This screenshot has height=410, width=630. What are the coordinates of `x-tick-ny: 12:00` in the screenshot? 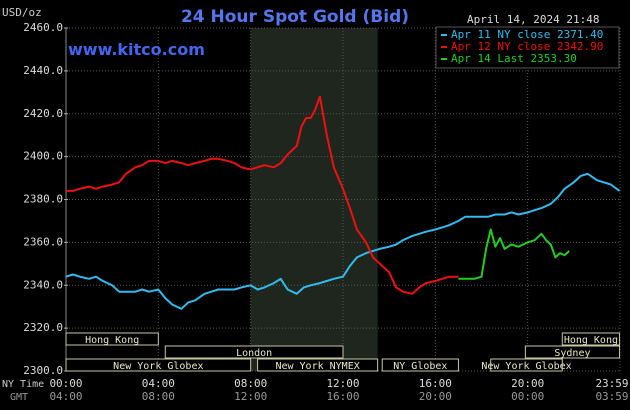 It's located at (342, 383).